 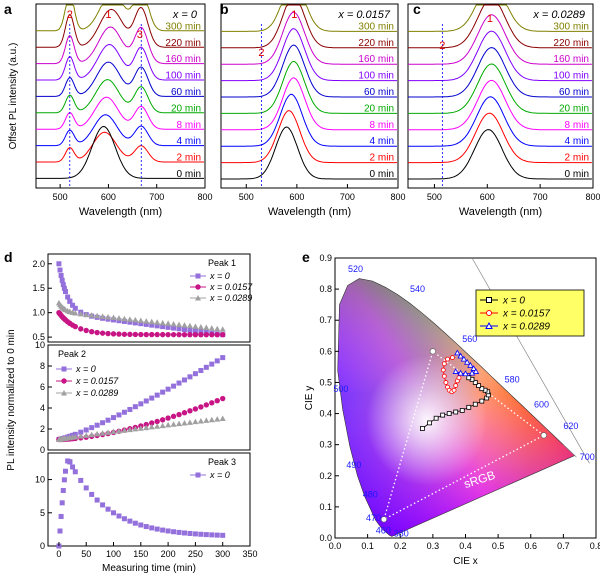 What do you see at coordinates (309, 120) in the screenshot?
I see `spectrum-curve-4-min` at bounding box center [309, 120].